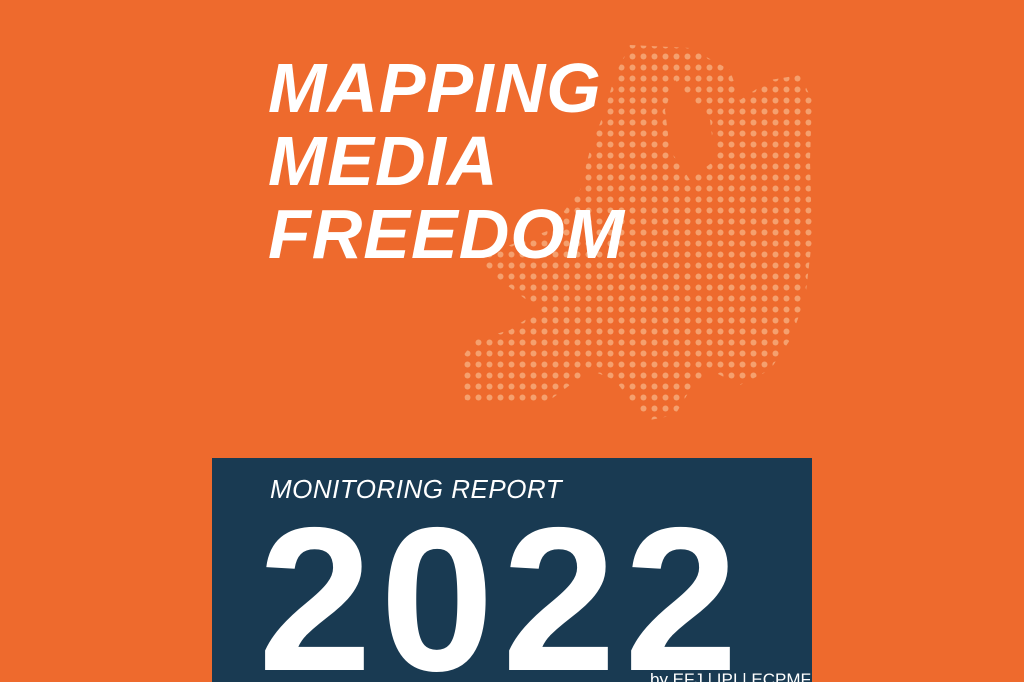 Image resolution: width=1024 pixels, height=682 pixels. Describe the element at coordinates (435, 88) in the screenshot. I see `title-line-1: MAPPING` at that location.